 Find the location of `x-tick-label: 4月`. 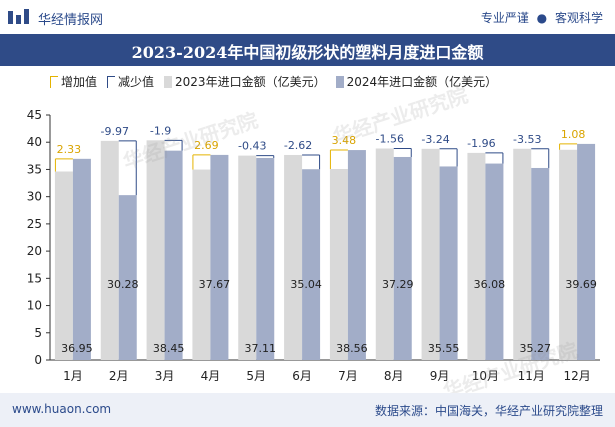

x-tick-label: 4月 is located at coordinates (211, 376).